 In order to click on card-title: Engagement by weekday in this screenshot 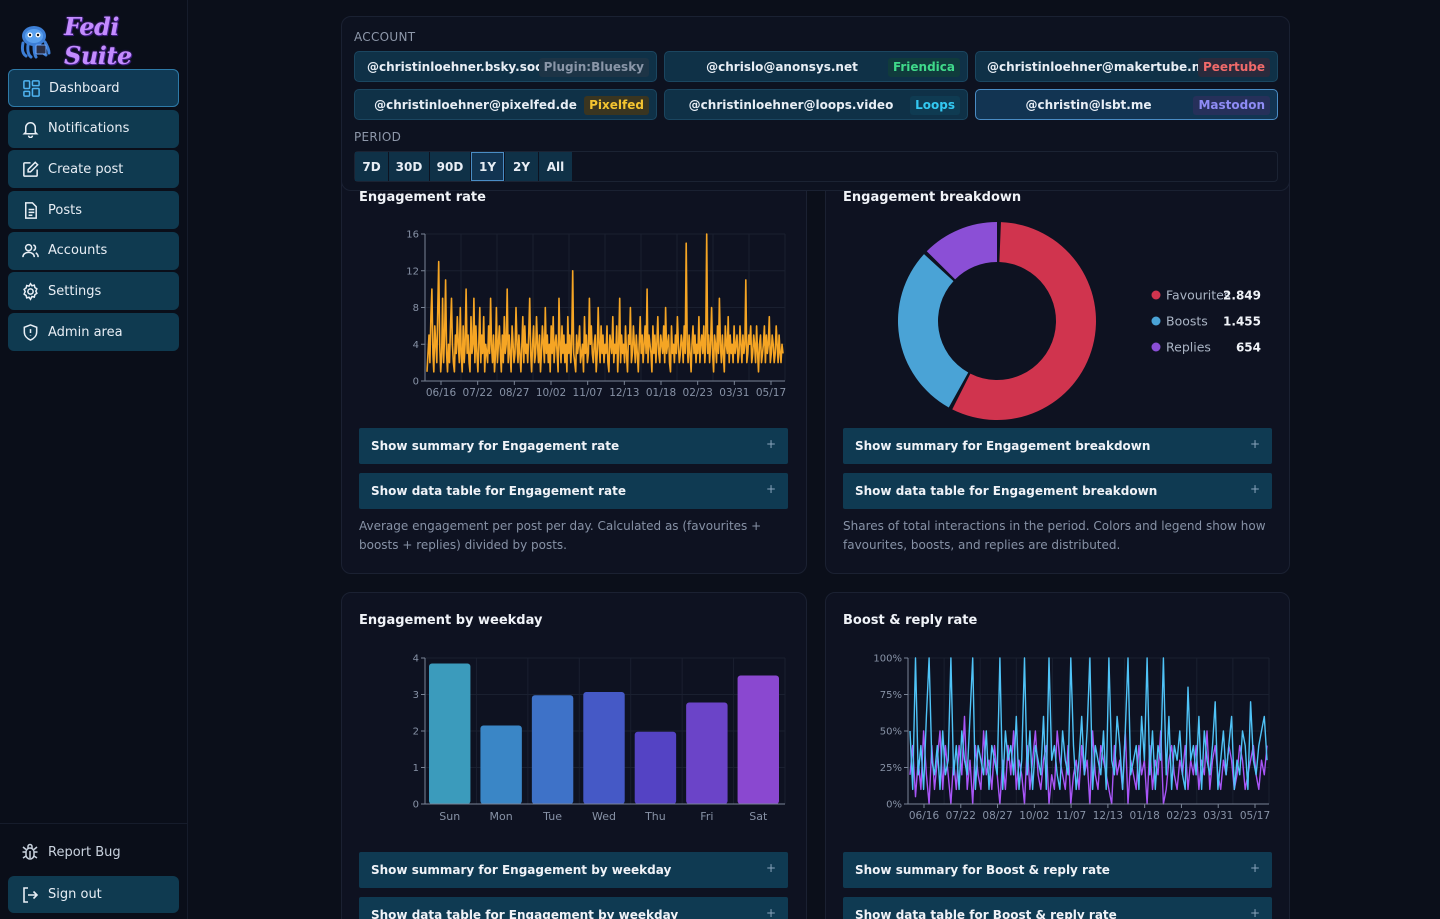, I will do `click(451, 620)`.